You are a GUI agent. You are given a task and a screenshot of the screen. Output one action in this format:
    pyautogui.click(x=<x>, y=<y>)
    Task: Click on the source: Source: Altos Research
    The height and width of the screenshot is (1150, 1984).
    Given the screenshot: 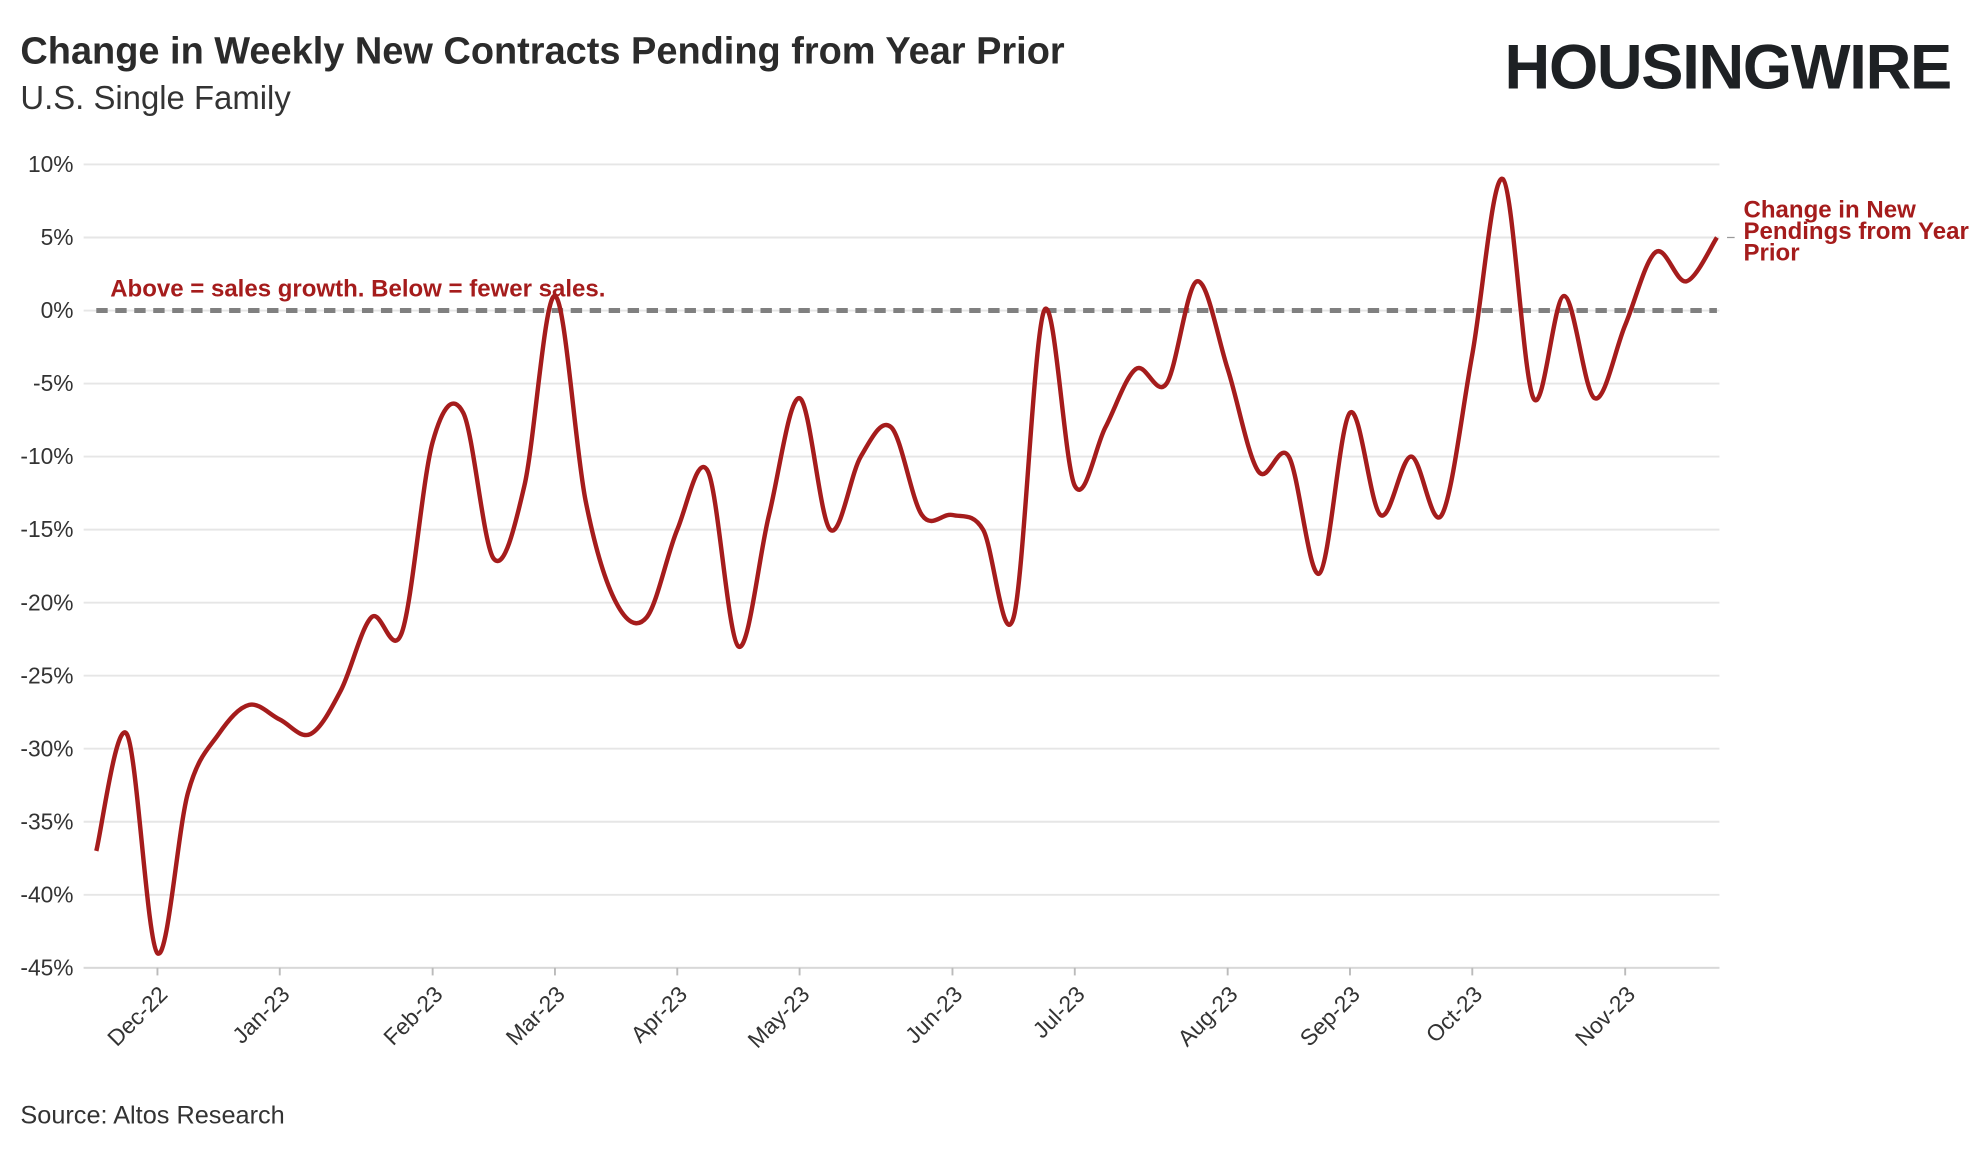 What is the action you would take?
    pyautogui.click(x=152, y=1115)
    